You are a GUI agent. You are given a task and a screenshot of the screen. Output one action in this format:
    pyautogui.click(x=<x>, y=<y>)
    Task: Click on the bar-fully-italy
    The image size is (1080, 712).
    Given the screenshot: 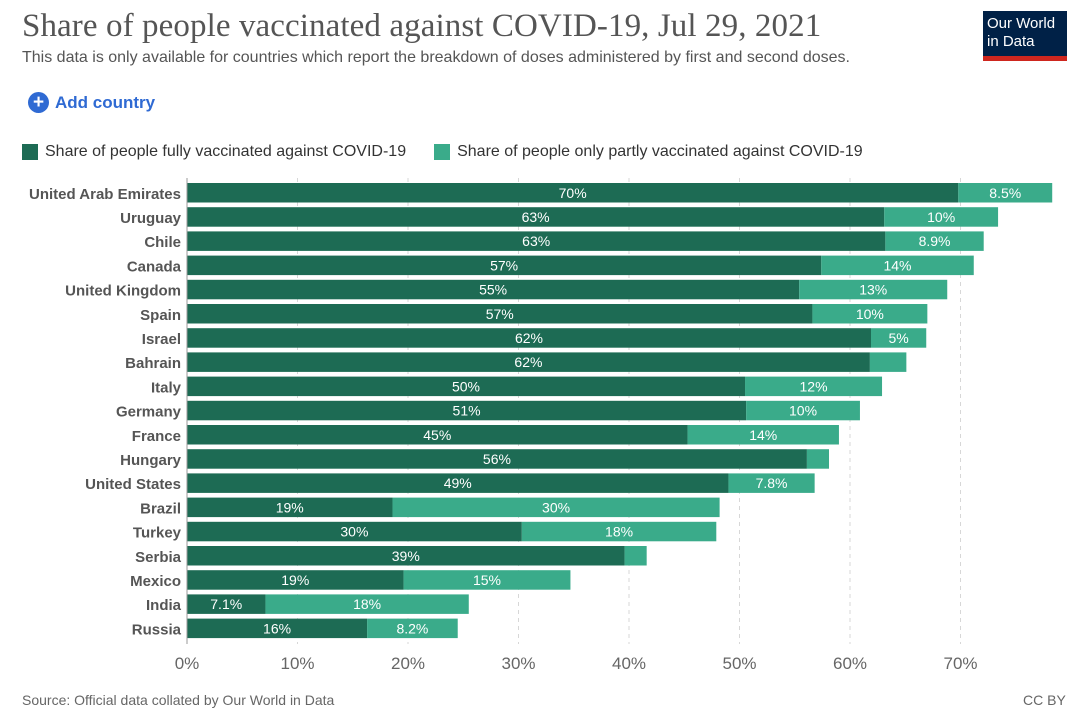 What is the action you would take?
    pyautogui.click(x=466, y=386)
    